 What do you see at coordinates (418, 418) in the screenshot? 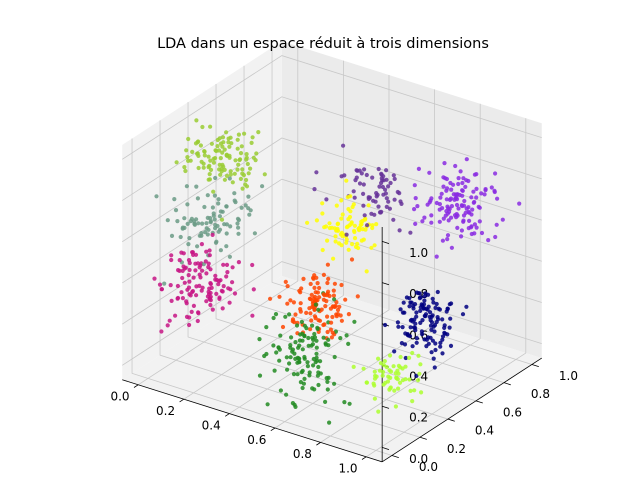
I see `z-tick-label: 0.2` at bounding box center [418, 418].